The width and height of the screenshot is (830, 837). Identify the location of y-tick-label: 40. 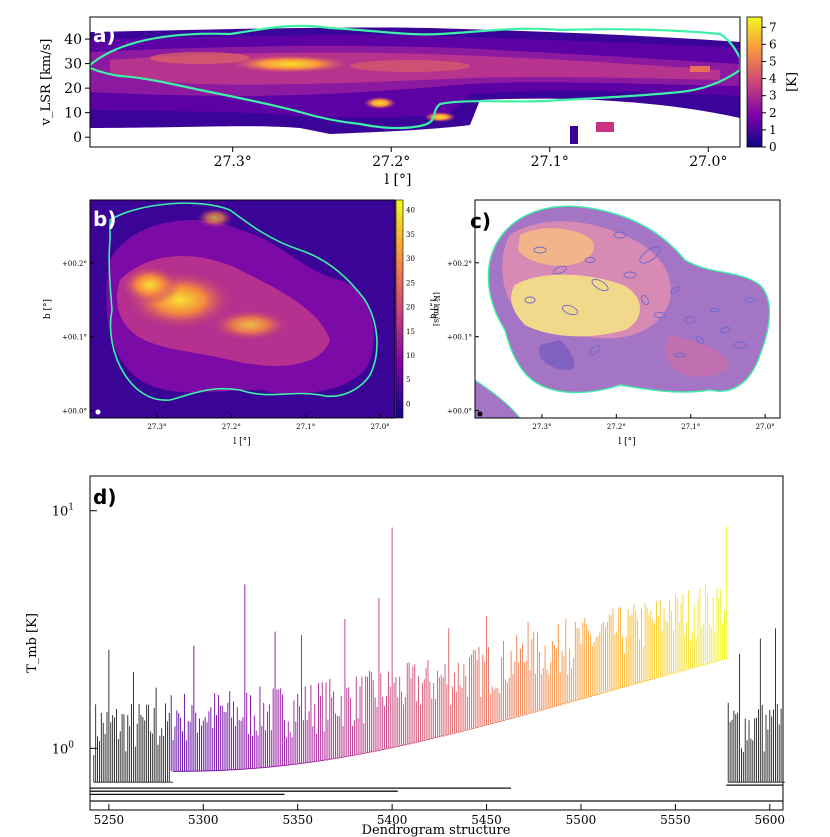
(73, 40).